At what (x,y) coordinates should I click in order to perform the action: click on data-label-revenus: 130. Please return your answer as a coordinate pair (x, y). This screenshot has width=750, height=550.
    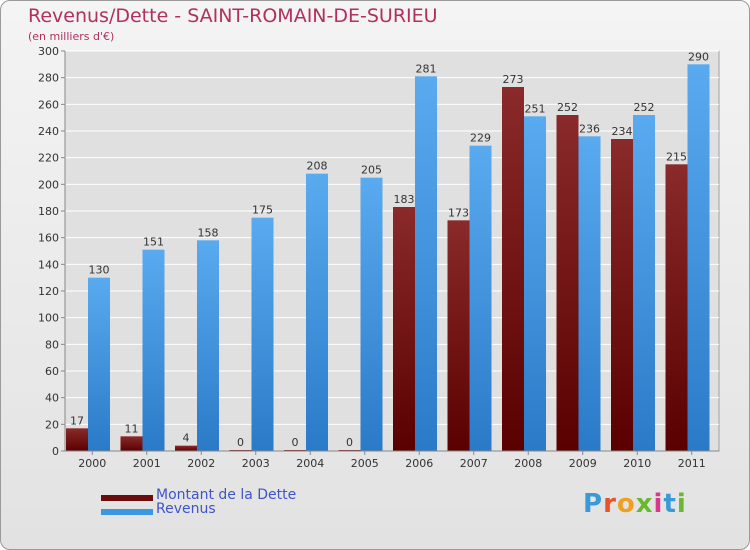
    Looking at the image, I should click on (99, 270).